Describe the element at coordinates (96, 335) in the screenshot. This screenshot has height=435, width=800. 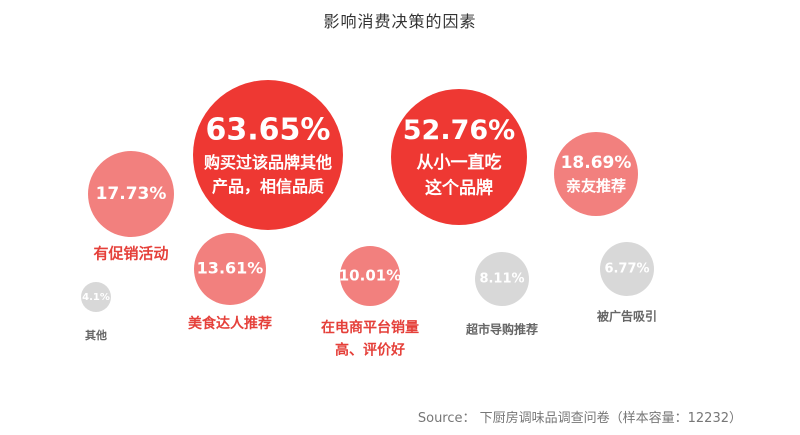
I see `bubble-label: 其他` at that location.